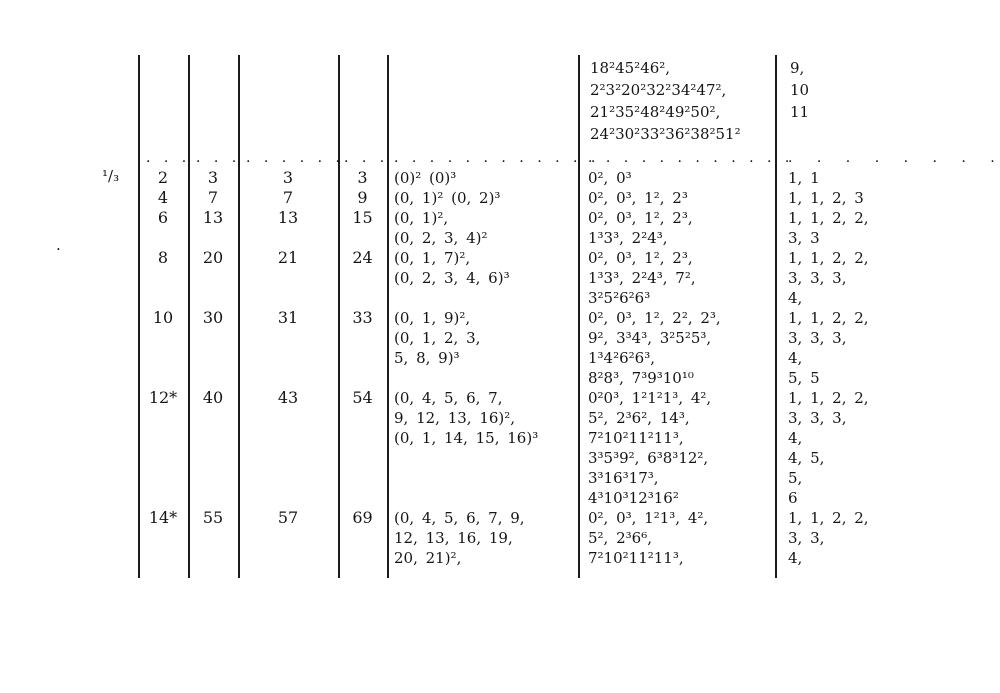 The image size is (1000, 693). What do you see at coordinates (638, 198) in the screenshot?
I see `table-line: 0², 0³, 1², 2³` at bounding box center [638, 198].